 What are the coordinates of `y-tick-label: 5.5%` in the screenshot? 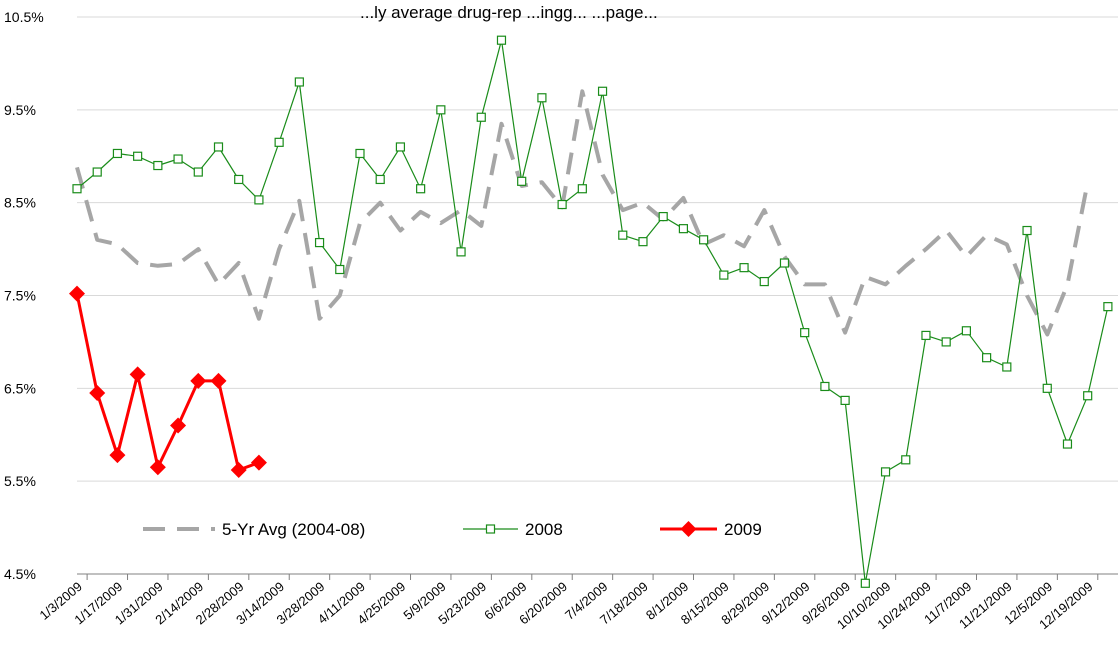 It's located at (20, 481).